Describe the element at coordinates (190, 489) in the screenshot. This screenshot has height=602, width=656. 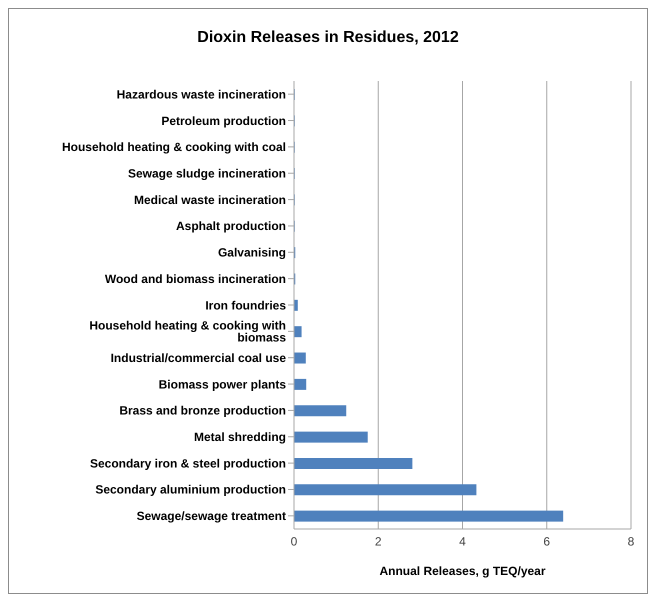
I see `y-tick-label: Secondary aluminium production` at that location.